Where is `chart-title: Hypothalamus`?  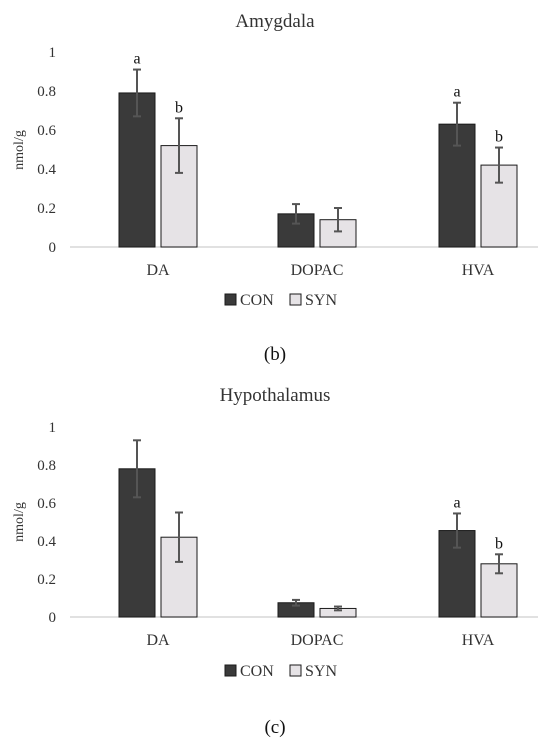 chart-title: Hypothalamus is located at coordinates (275, 395).